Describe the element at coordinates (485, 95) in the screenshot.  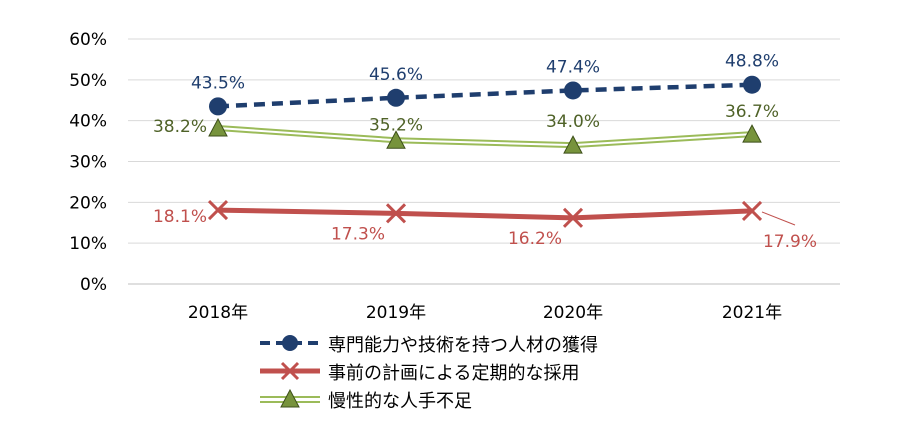
I see `series-line-skilled-talent` at that location.